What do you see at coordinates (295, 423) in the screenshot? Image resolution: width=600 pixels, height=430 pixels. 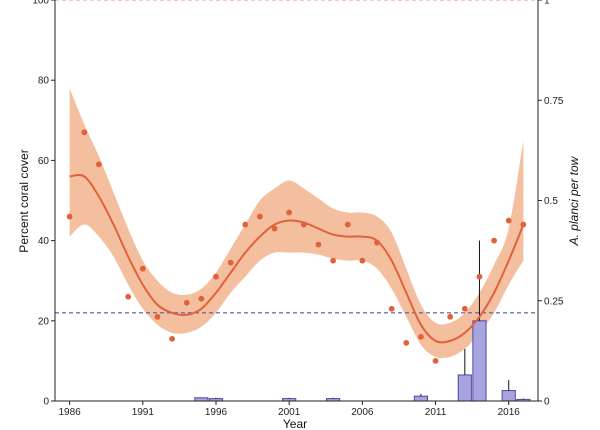 I see `x-axis-title: Year` at bounding box center [295, 423].